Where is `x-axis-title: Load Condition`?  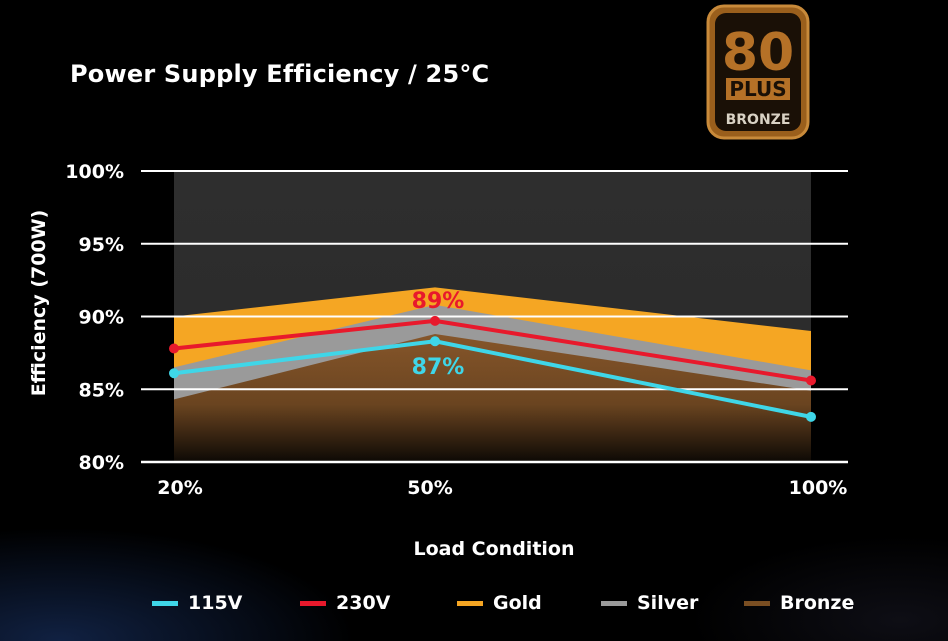
x-axis-title: Load Condition is located at coordinates (493, 549).